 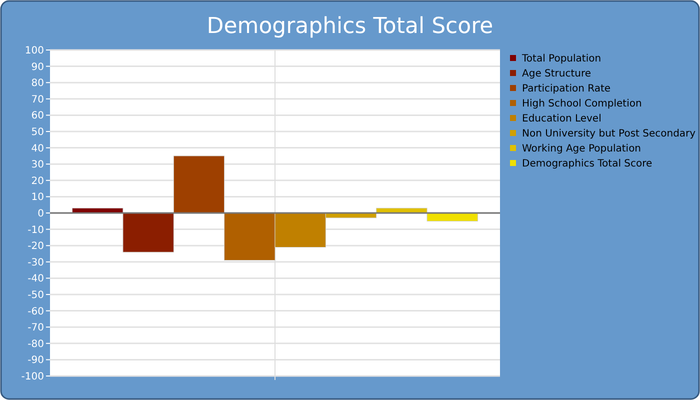 What do you see at coordinates (609, 134) in the screenshot?
I see `legend-label: Non University but Post Secondary` at bounding box center [609, 134].